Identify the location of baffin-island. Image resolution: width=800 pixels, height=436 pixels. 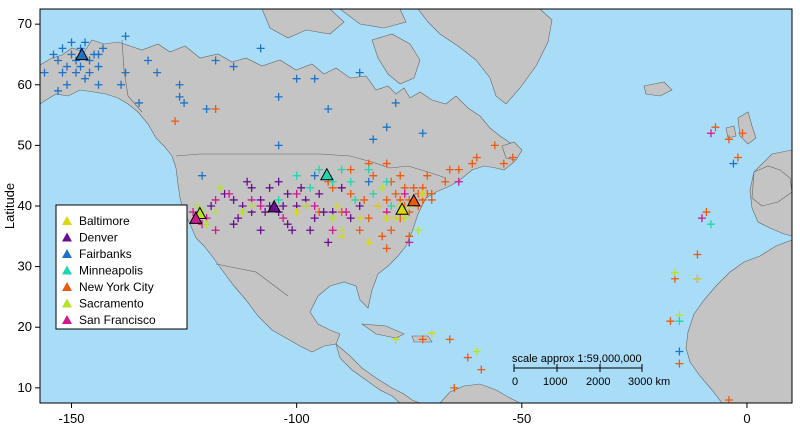
(396, 59).